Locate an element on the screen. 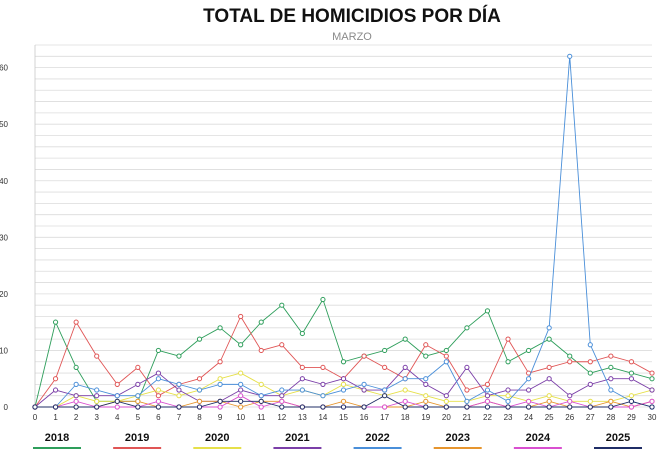 This screenshot has width=670, height=470. x-tick-label: 18 is located at coordinates (405, 417).